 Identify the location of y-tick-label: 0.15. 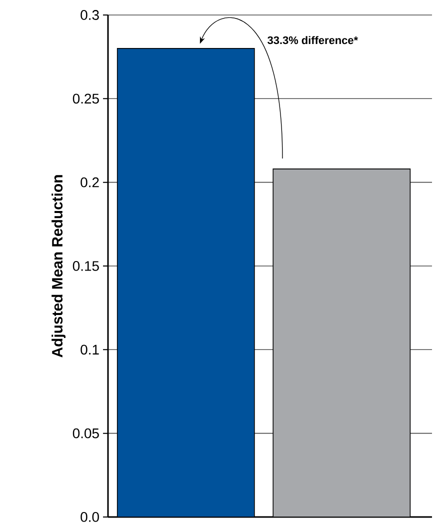
(85, 266).